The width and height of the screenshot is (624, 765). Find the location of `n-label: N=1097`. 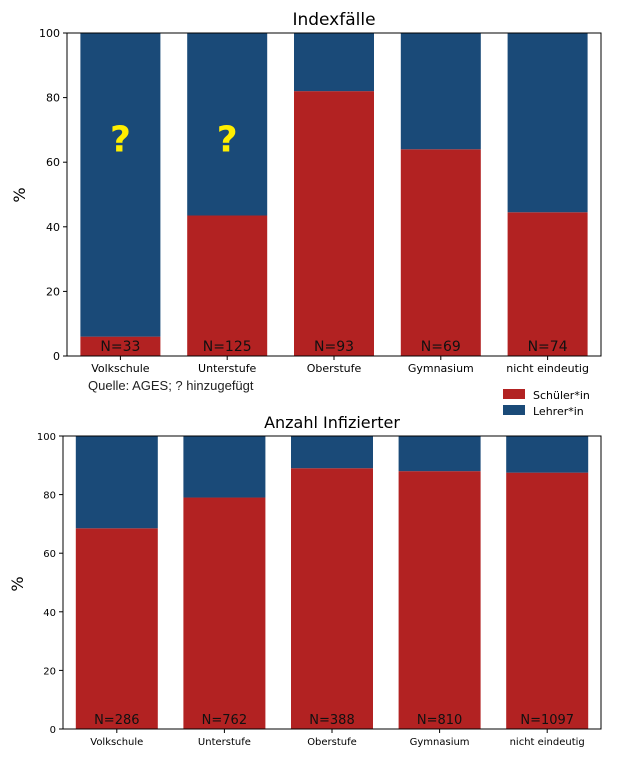

n-label: N=1097 is located at coordinates (547, 720).